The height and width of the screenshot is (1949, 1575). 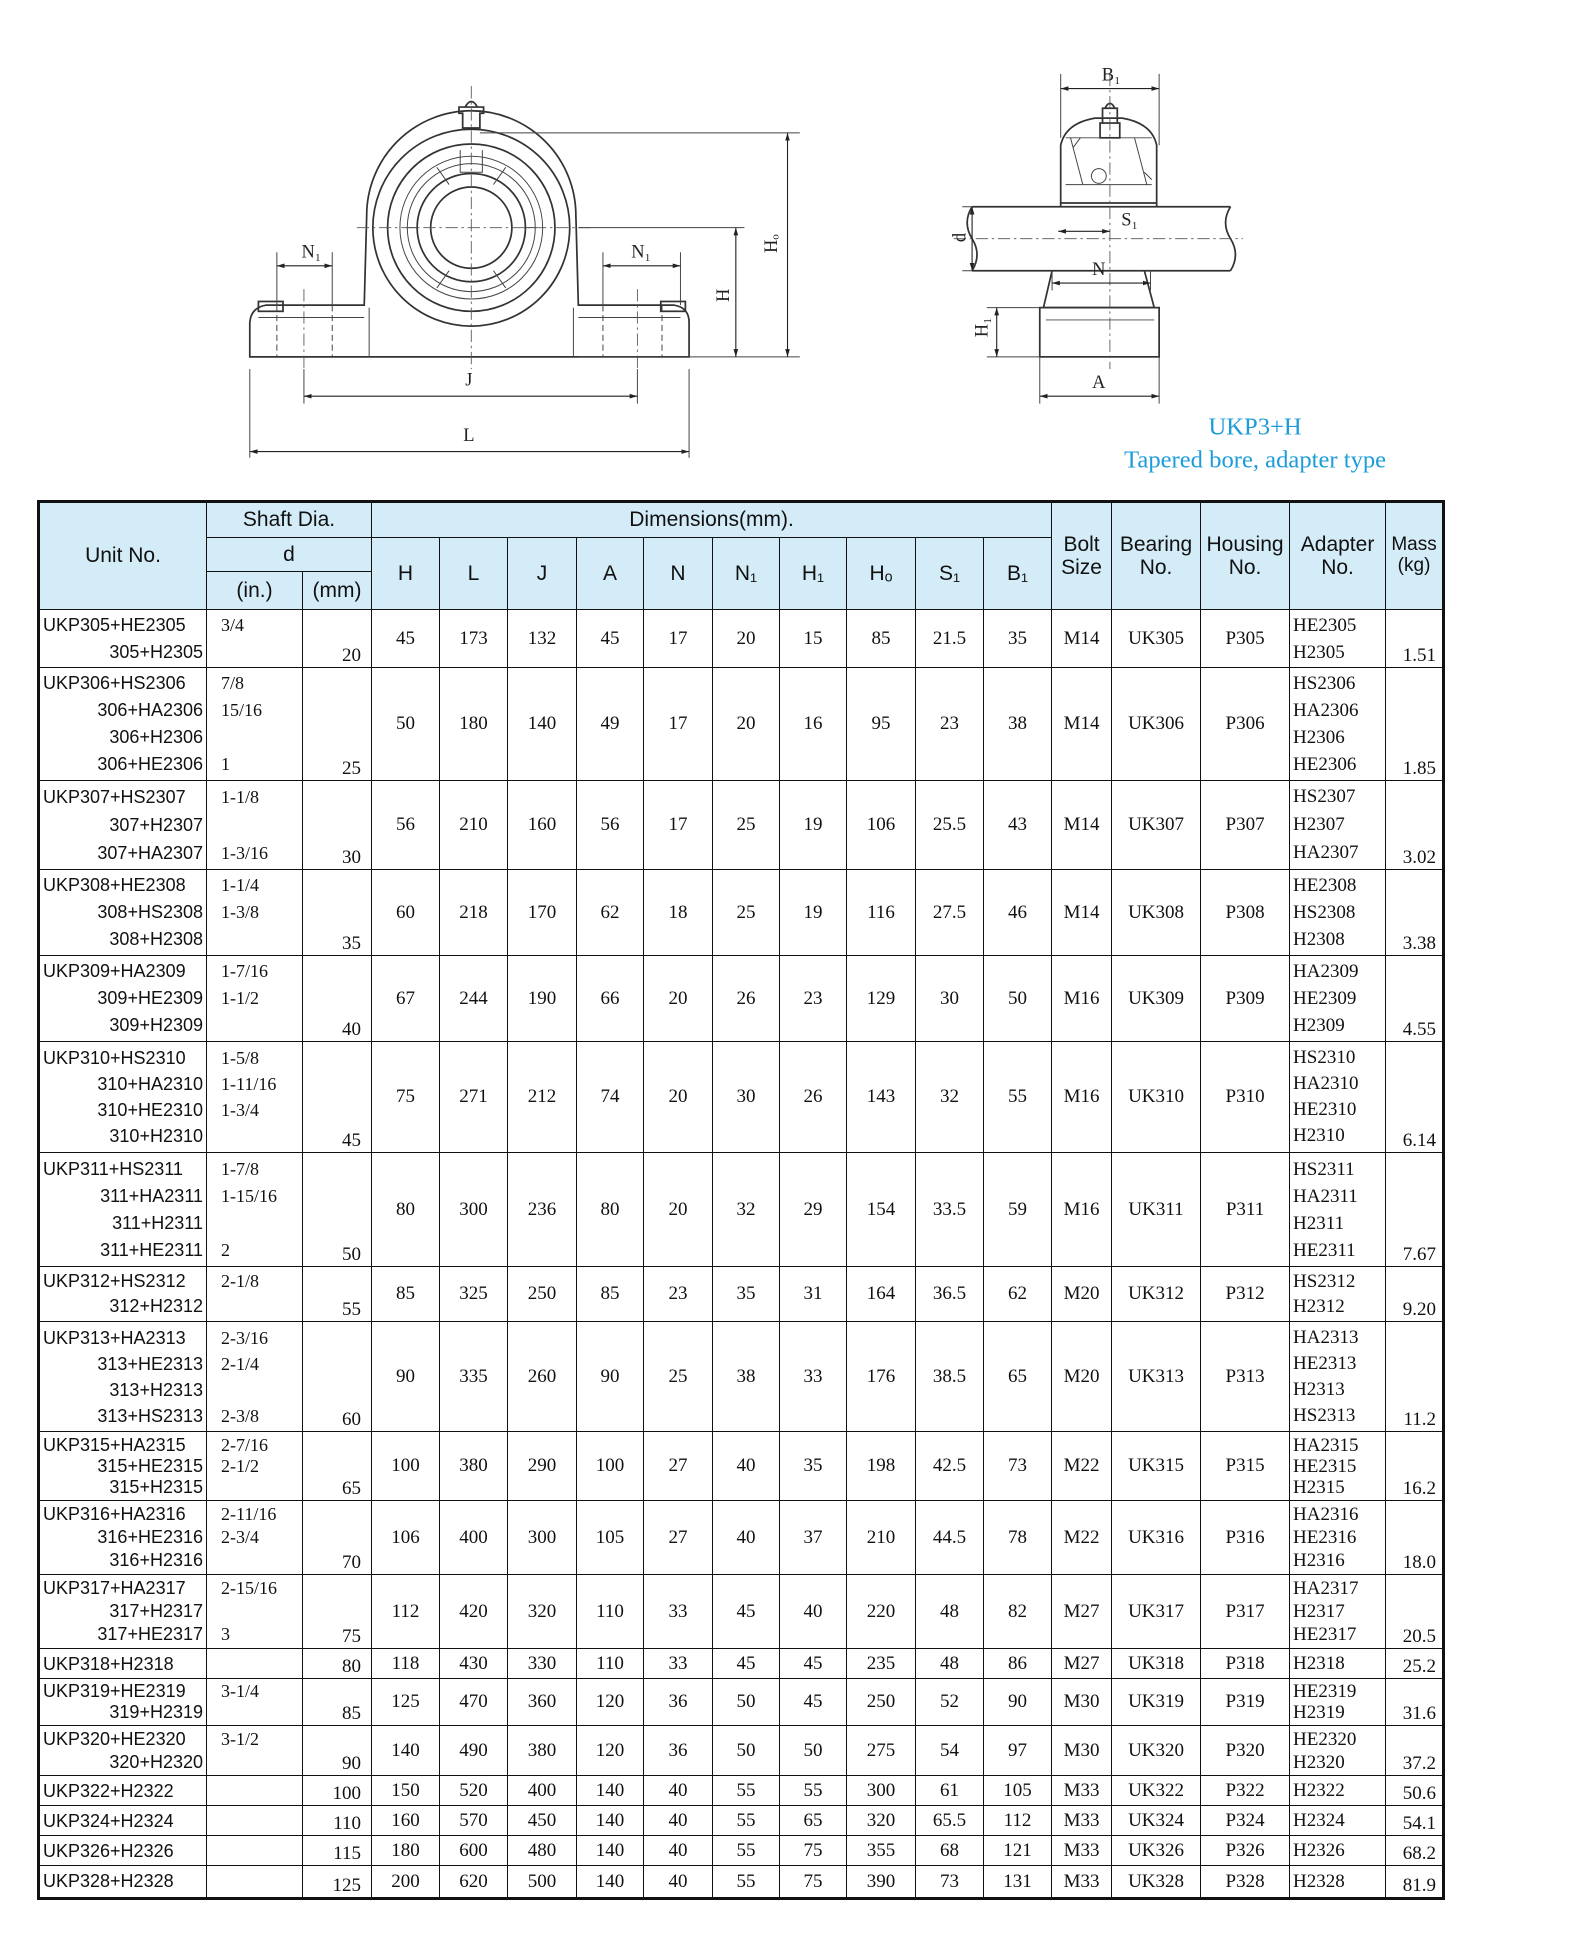 What do you see at coordinates (289, 519) in the screenshot?
I see `header-cell: Shaft Dia.` at bounding box center [289, 519].